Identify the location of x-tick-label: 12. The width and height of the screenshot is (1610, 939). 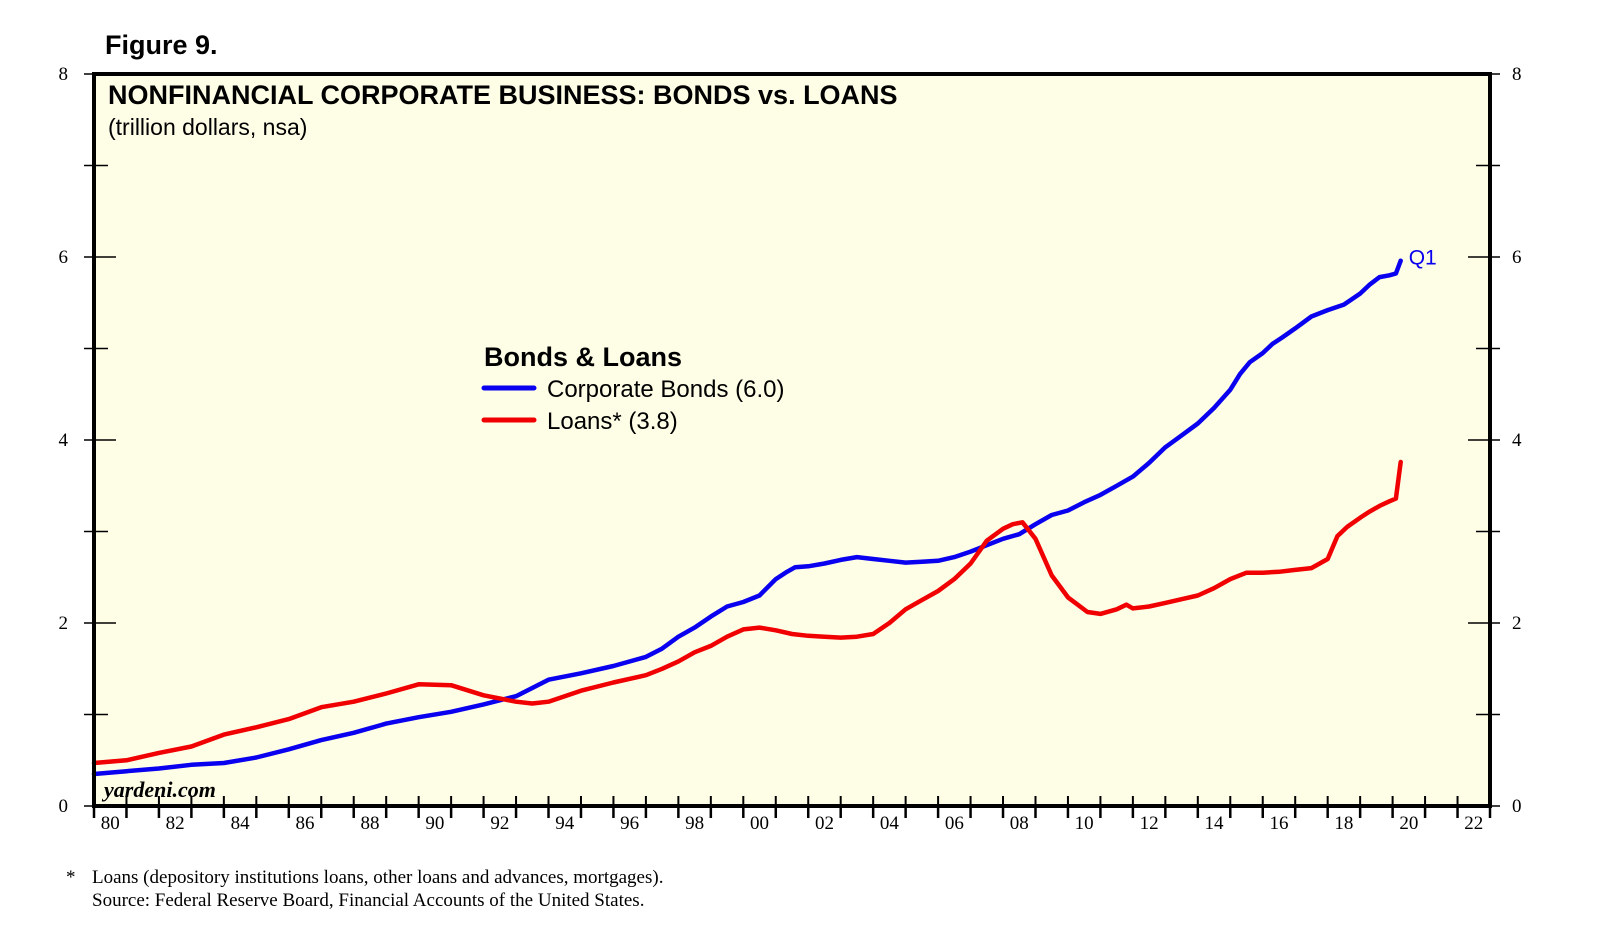
(1149, 823).